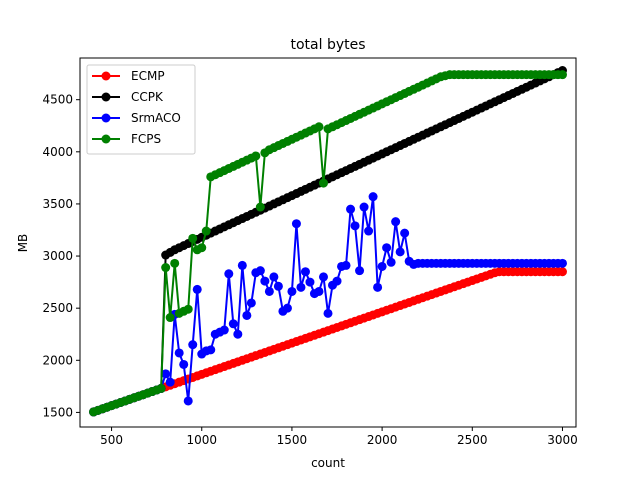  Describe the element at coordinates (57, 308) in the screenshot. I see `y-tick-label: 2500` at that location.